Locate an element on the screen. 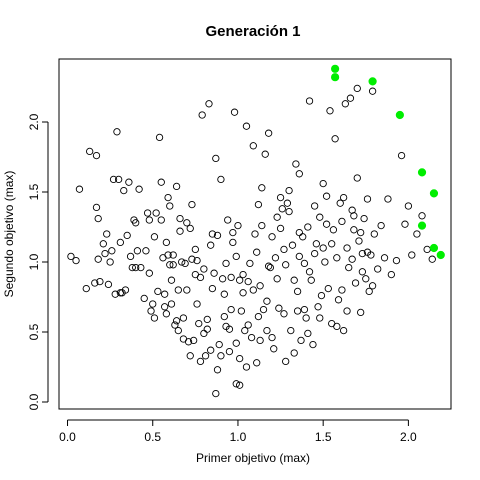 This screenshot has width=480, height=480. y-tick-label: 0.0 is located at coordinates (34, 401).